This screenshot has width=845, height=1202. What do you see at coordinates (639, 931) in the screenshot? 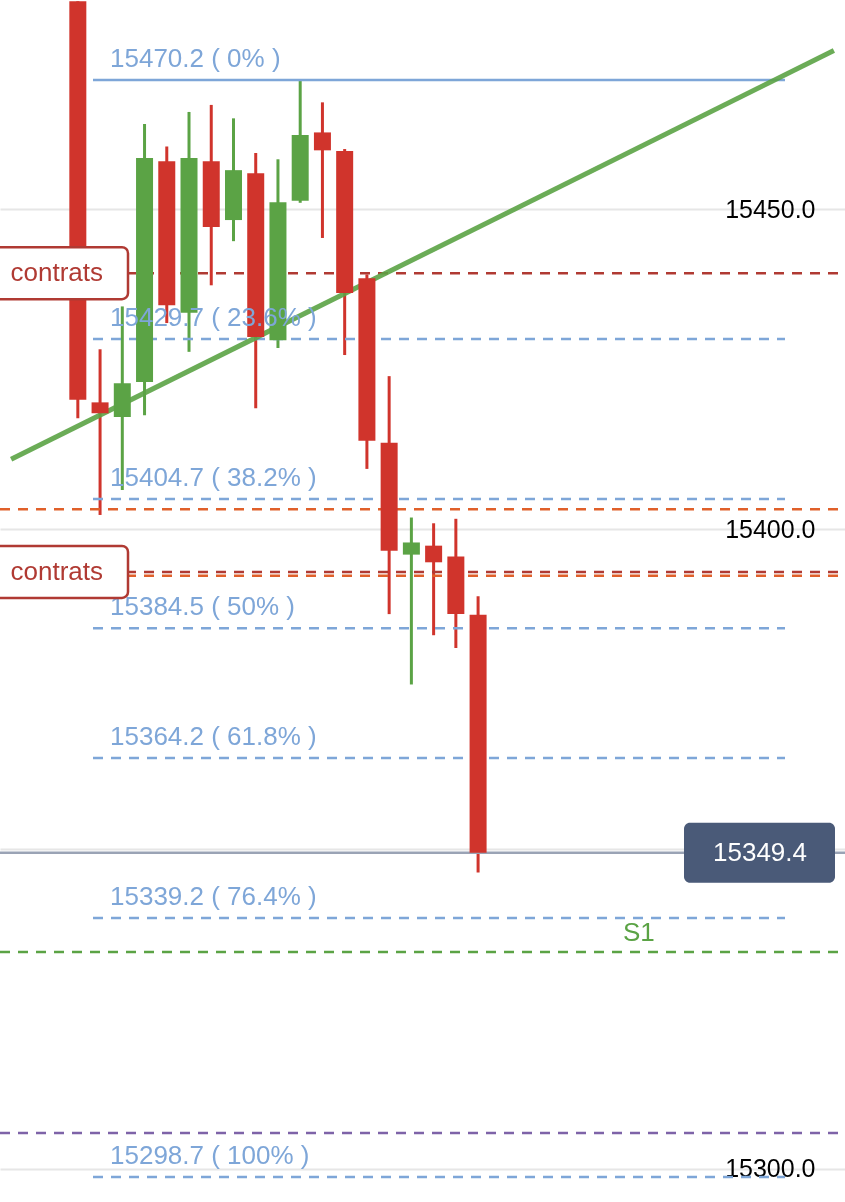
I see `ref-line-label: S1` at bounding box center [639, 931].